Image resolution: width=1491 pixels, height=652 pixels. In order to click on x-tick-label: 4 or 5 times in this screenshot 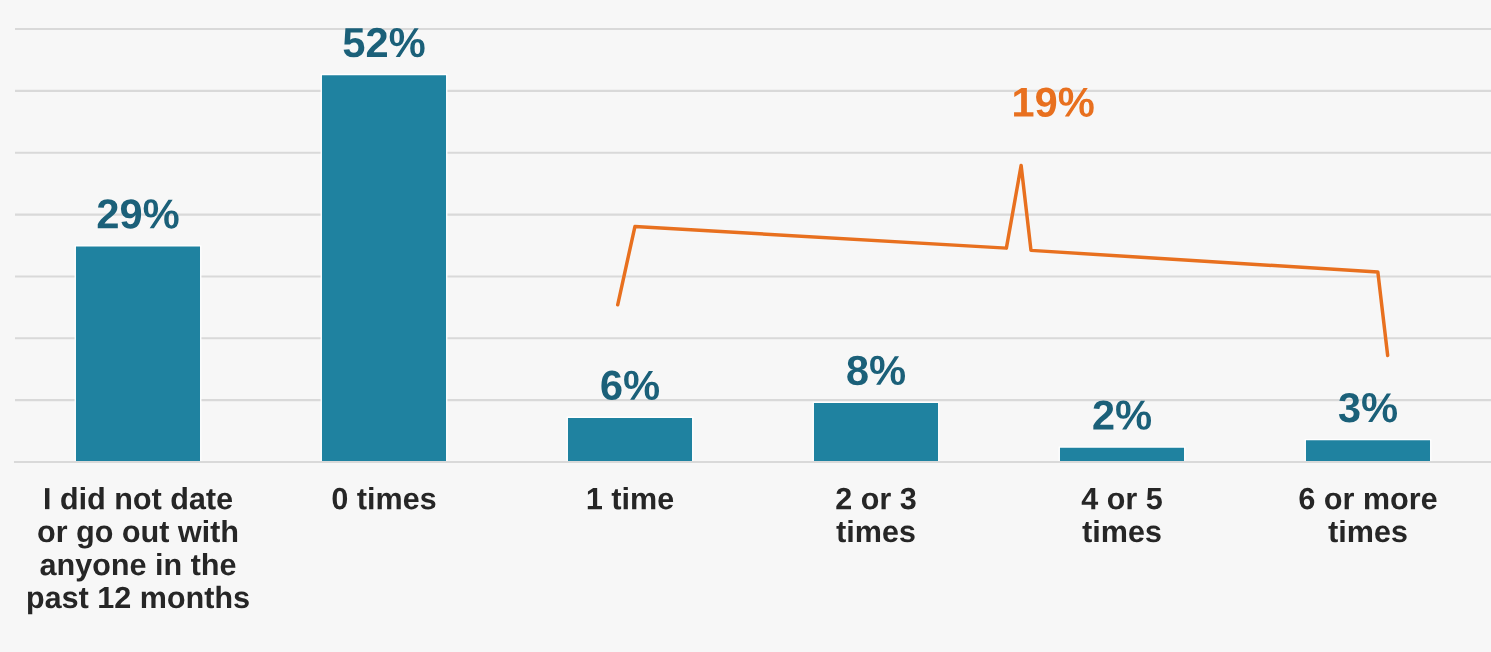, I will do `click(1121, 515)`.